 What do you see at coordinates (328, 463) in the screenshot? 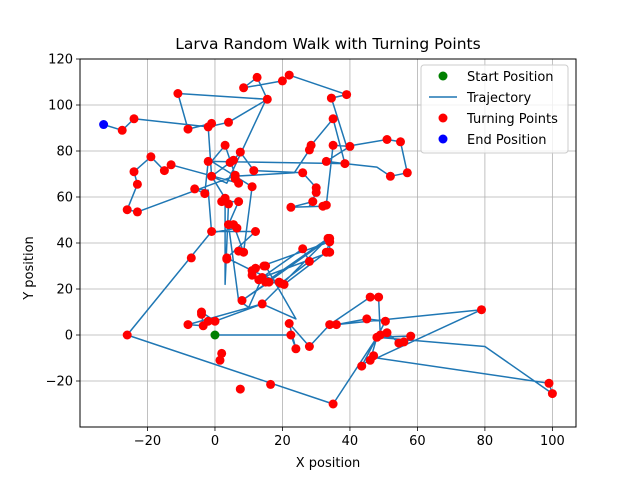
I see `x-axis-label: X position` at bounding box center [328, 463].